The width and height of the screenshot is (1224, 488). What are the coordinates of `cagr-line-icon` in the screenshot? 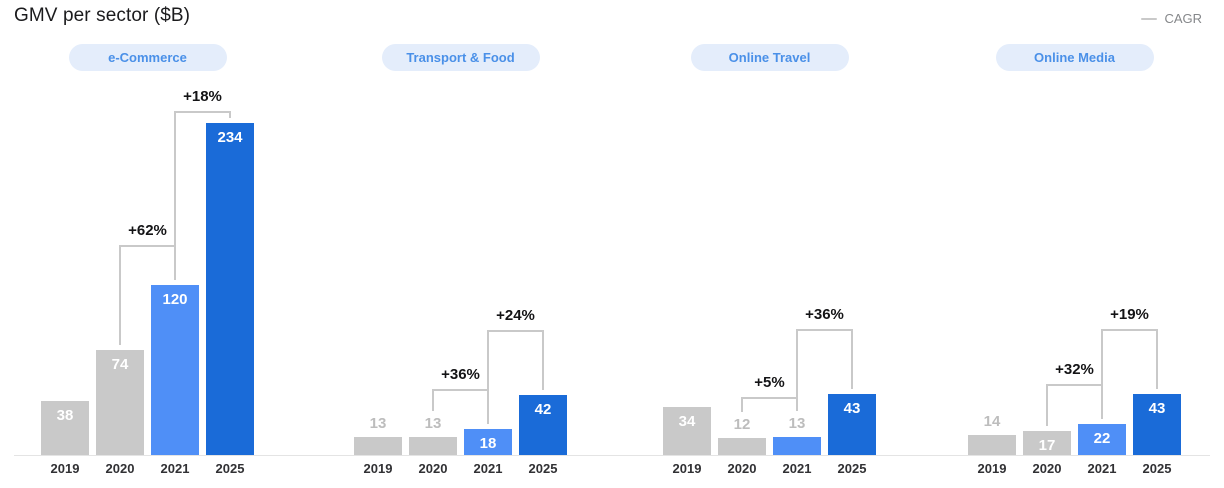 It's located at (1149, 18).